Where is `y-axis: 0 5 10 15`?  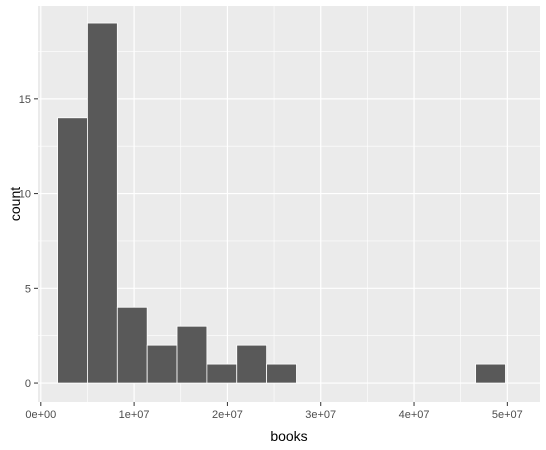
y-axis: 0 5 10 15 is located at coordinates (28, 242).